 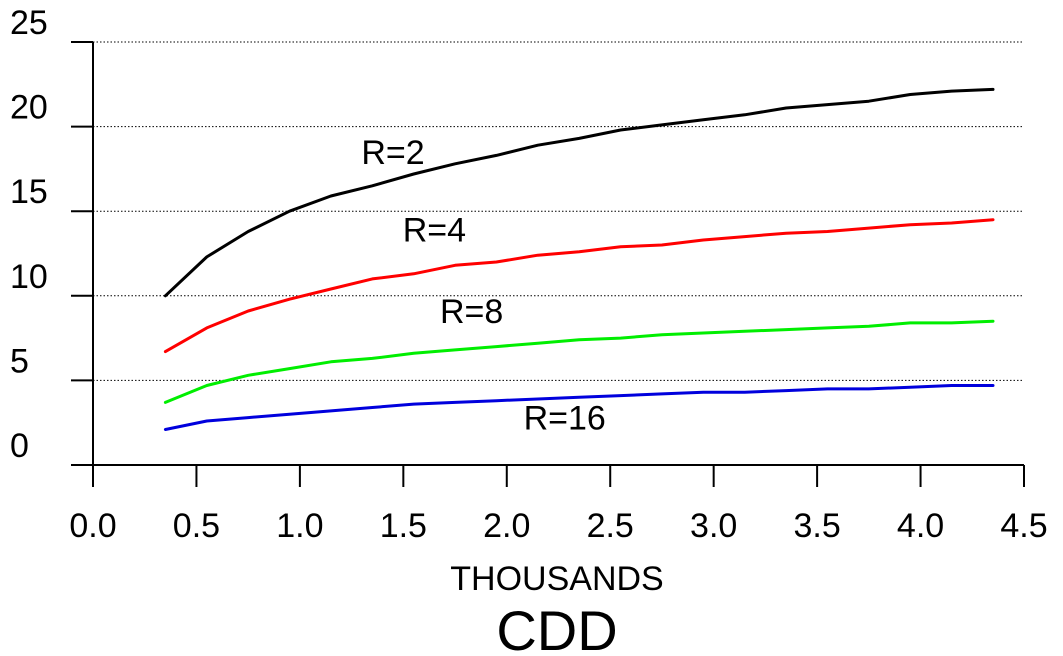 What do you see at coordinates (196, 526) in the screenshot?
I see `x-tick-label: 0.5` at bounding box center [196, 526].